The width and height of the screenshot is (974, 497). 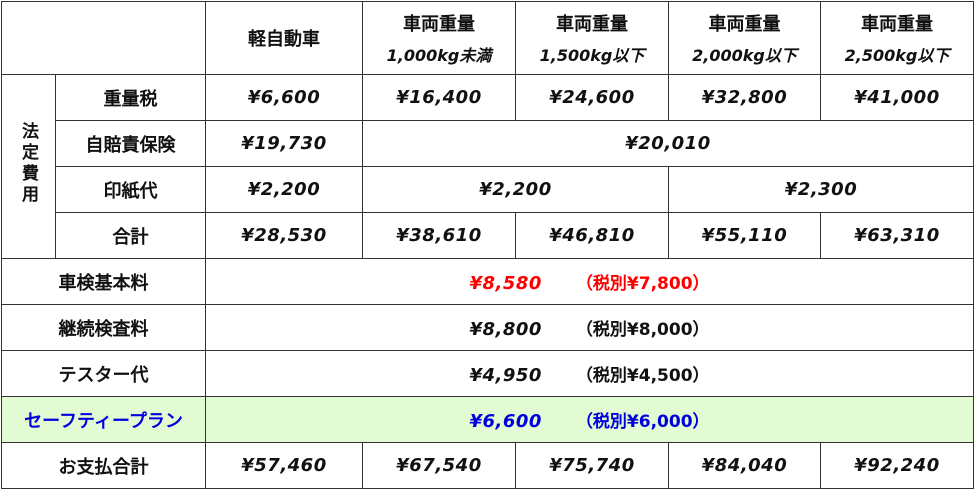 What do you see at coordinates (592, 55) in the screenshot?
I see `column-subtitle: 1,500kg以下` at bounding box center [592, 55].